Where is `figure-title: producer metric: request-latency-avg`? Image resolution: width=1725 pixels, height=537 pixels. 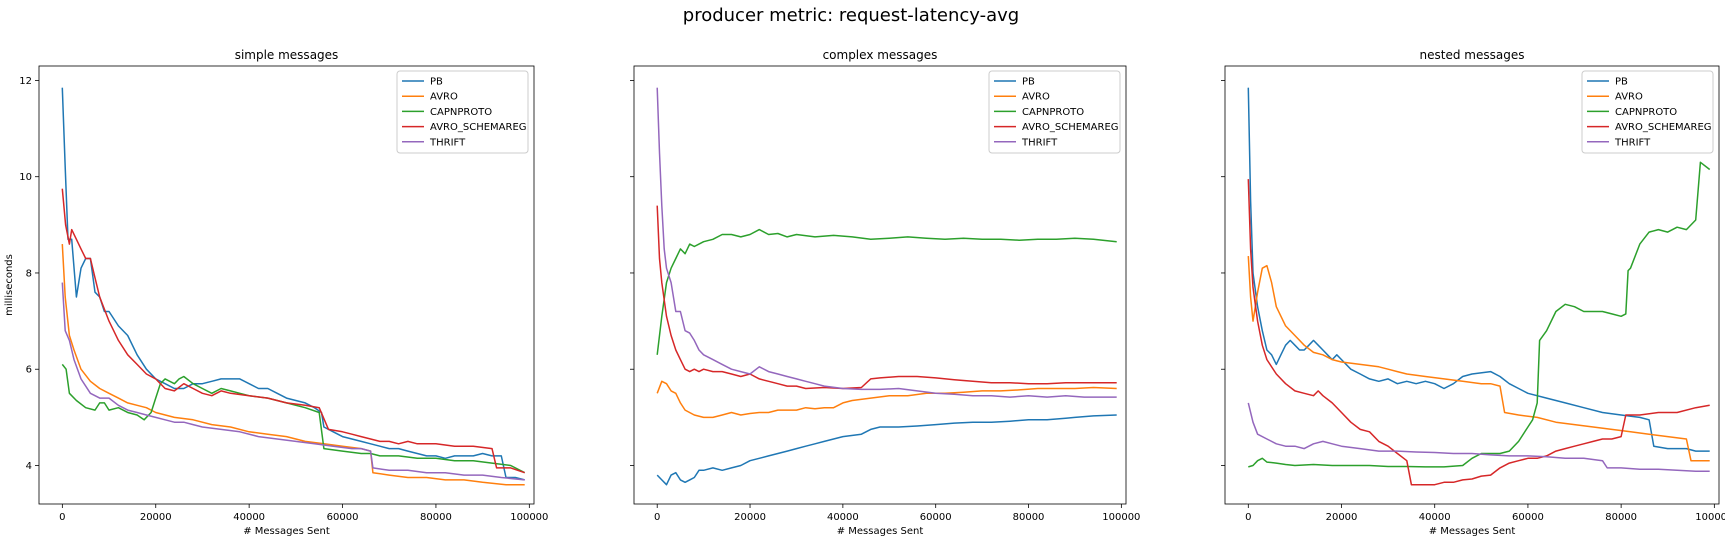
figure-title: producer metric: request-latency-avg is located at coordinates (851, 15).